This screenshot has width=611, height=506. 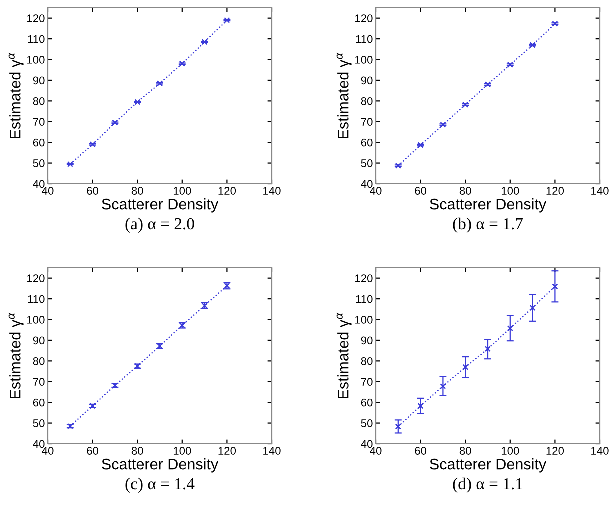 I want to click on text: (d) α = 1.1, so click(x=487, y=486).